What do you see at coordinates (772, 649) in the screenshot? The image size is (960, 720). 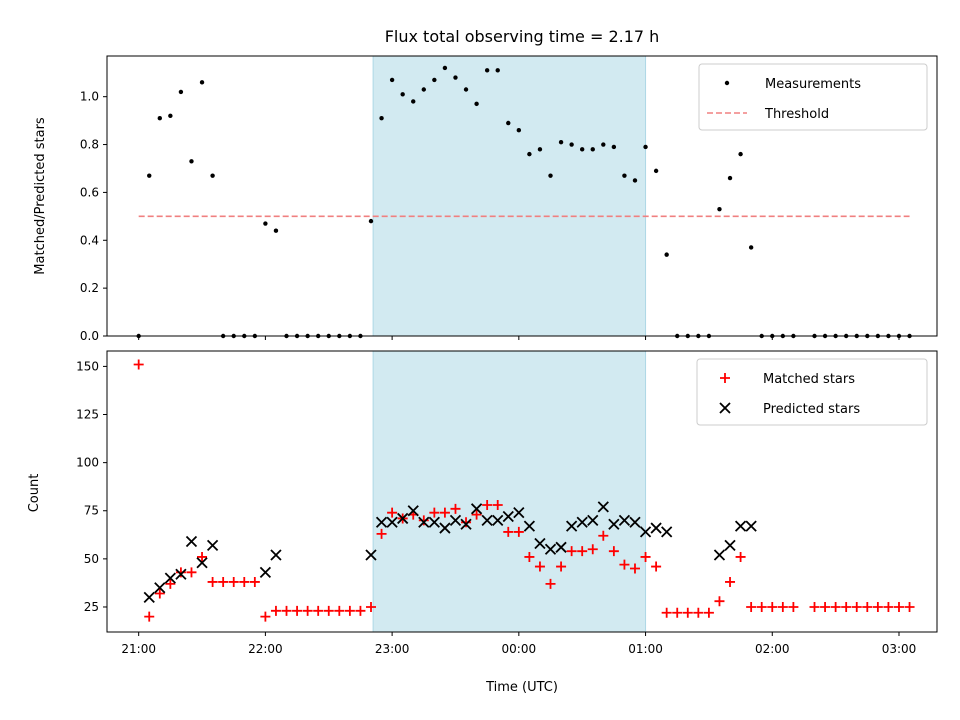 I see `bottom-x-tick-label: 02:00` at bounding box center [772, 649].